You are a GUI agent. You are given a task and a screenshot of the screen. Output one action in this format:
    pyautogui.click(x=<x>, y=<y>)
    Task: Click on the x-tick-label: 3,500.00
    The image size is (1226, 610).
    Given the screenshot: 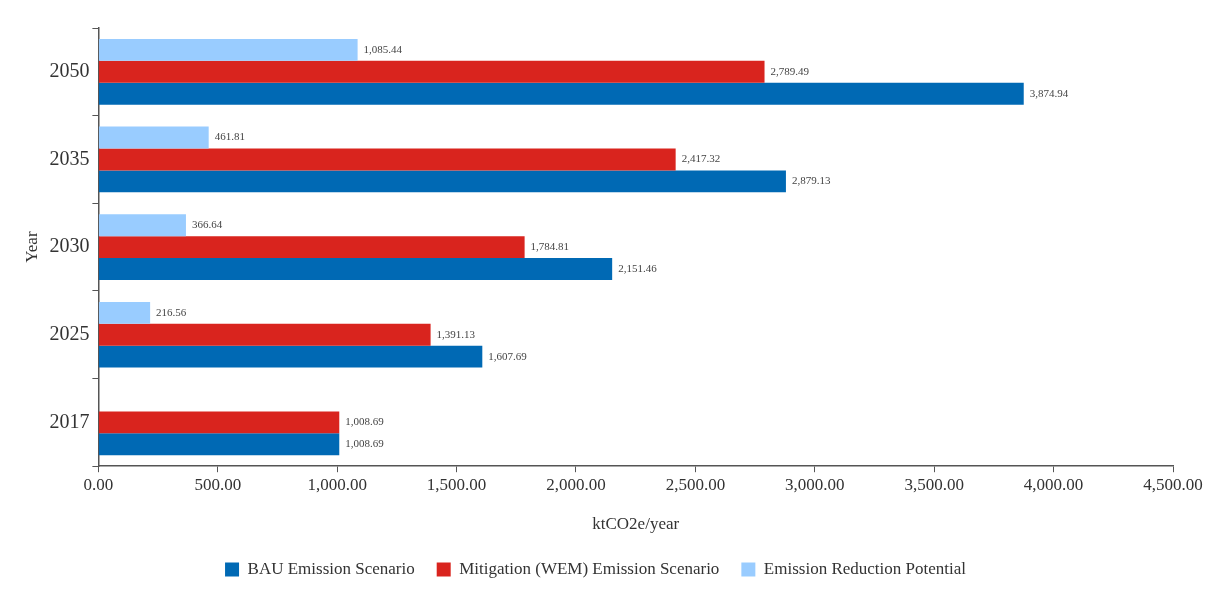 What is the action you would take?
    pyautogui.click(x=934, y=484)
    